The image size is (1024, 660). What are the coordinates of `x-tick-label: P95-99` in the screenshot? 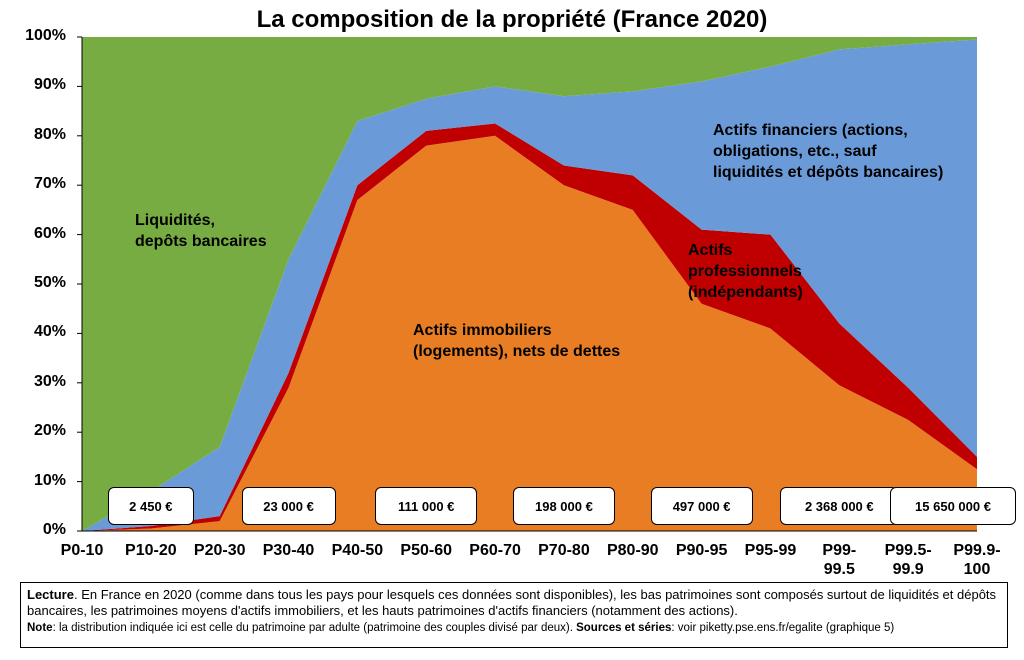 It's located at (770, 550).